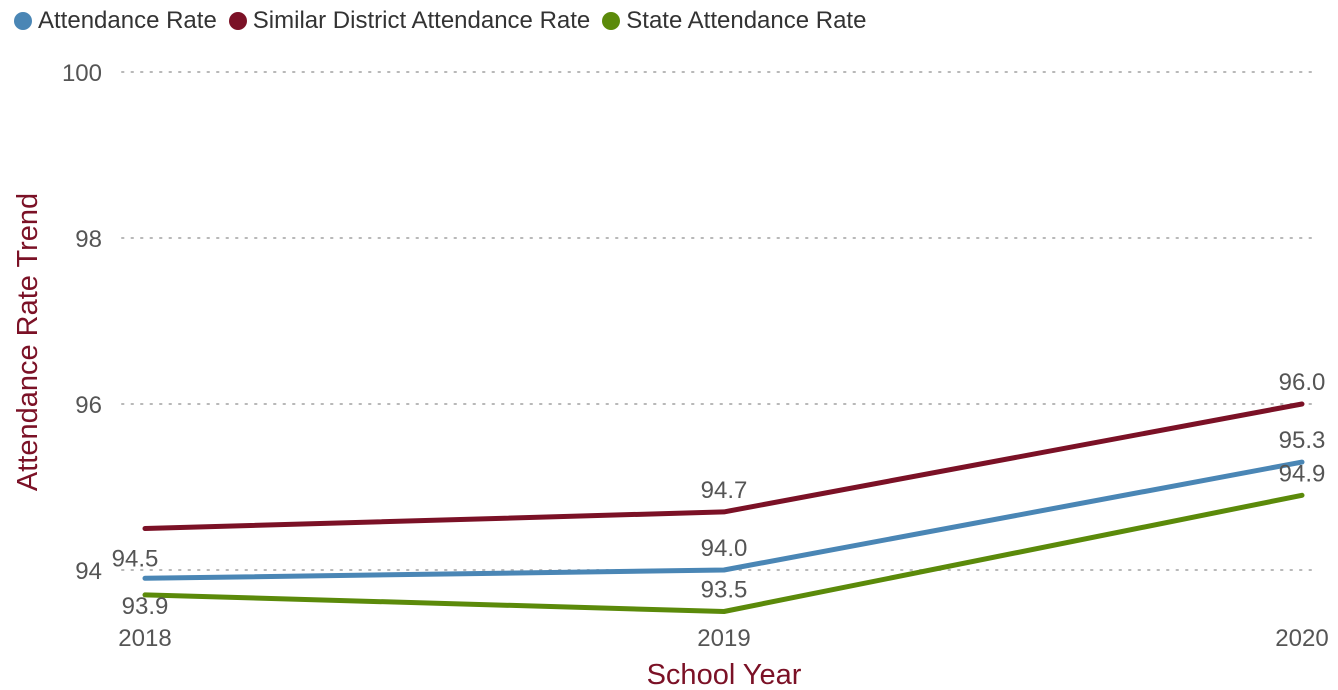 The width and height of the screenshot is (1338, 690). What do you see at coordinates (1302, 440) in the screenshot?
I see `data-label: 95.3` at bounding box center [1302, 440].